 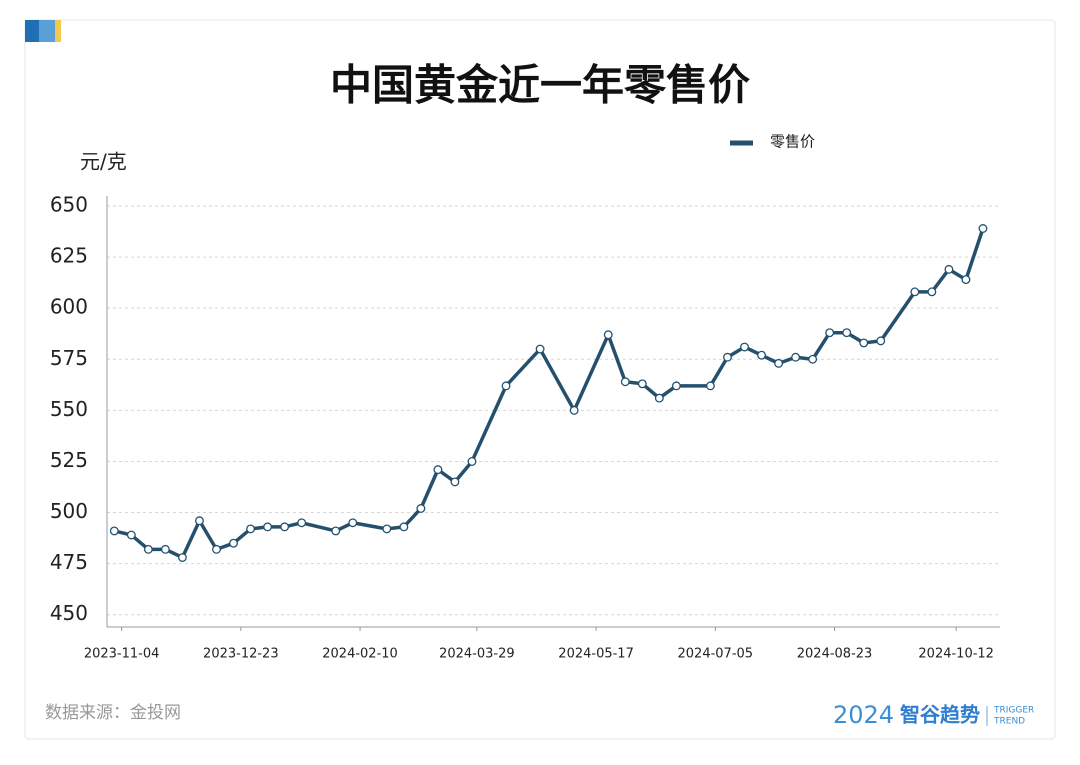 I want to click on x-tick-label: 2024-08-23, so click(x=835, y=654).